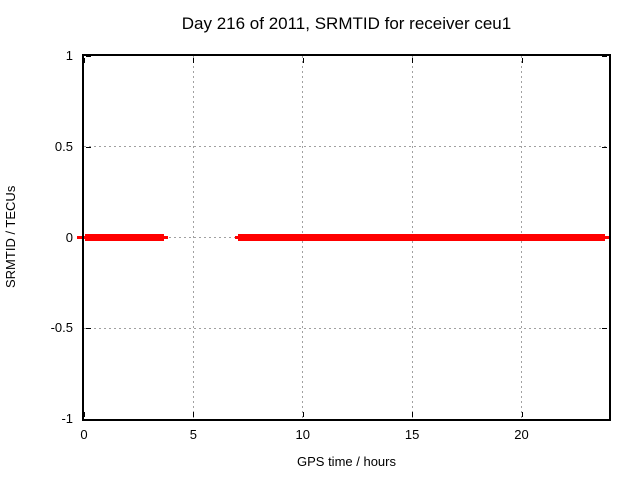 This screenshot has height=480, width=640. I want to click on y-tick-label: -0.5, so click(61, 328).